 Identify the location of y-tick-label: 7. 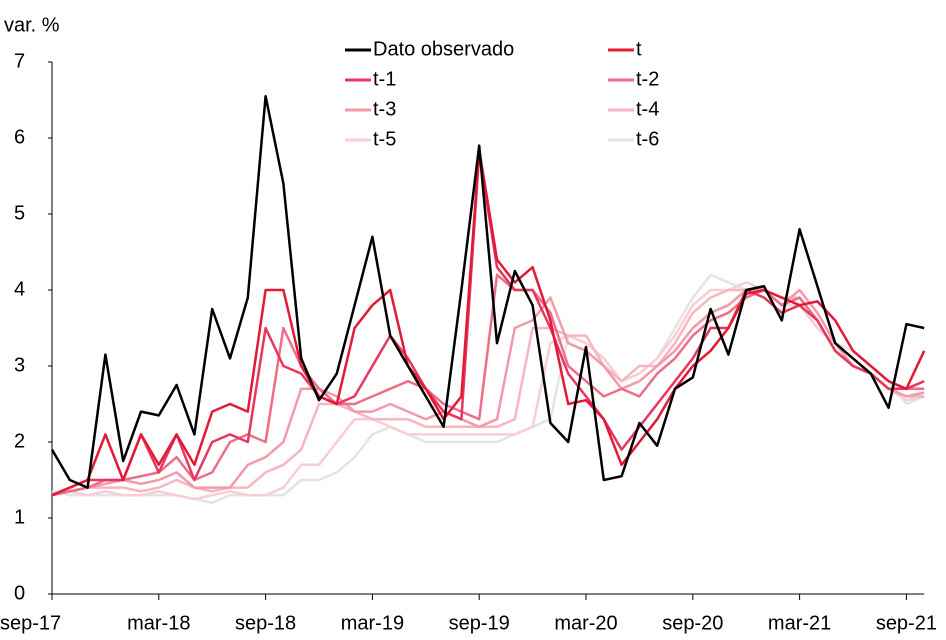
(19, 61).